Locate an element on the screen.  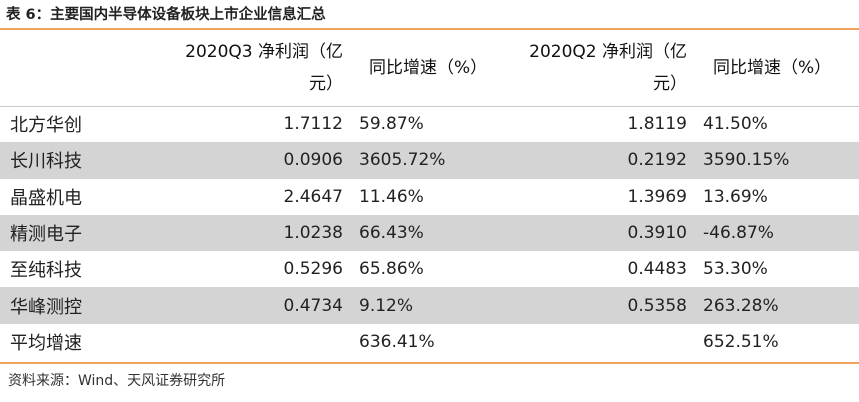
q2-profit: 0.4483 is located at coordinates (657, 269).